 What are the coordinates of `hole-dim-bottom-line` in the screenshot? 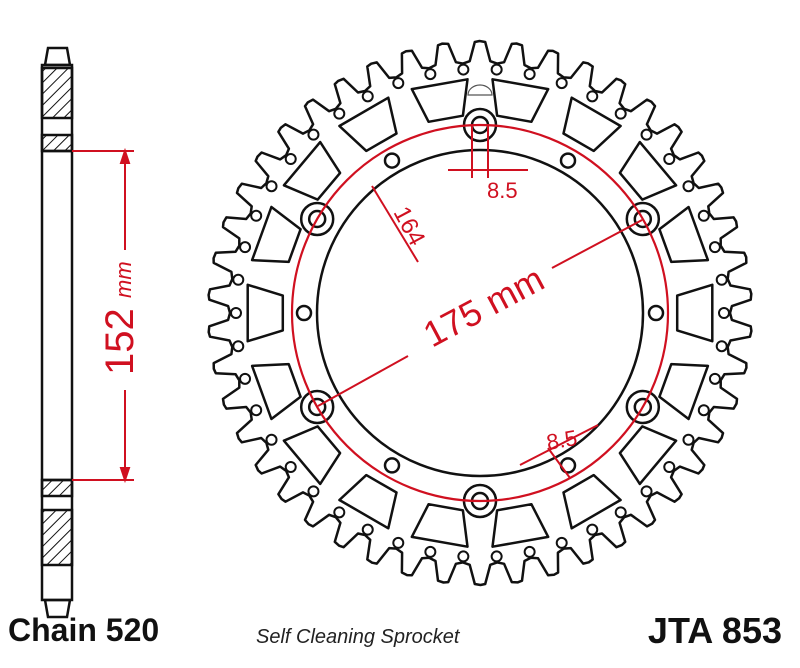 It's located at (559, 445).